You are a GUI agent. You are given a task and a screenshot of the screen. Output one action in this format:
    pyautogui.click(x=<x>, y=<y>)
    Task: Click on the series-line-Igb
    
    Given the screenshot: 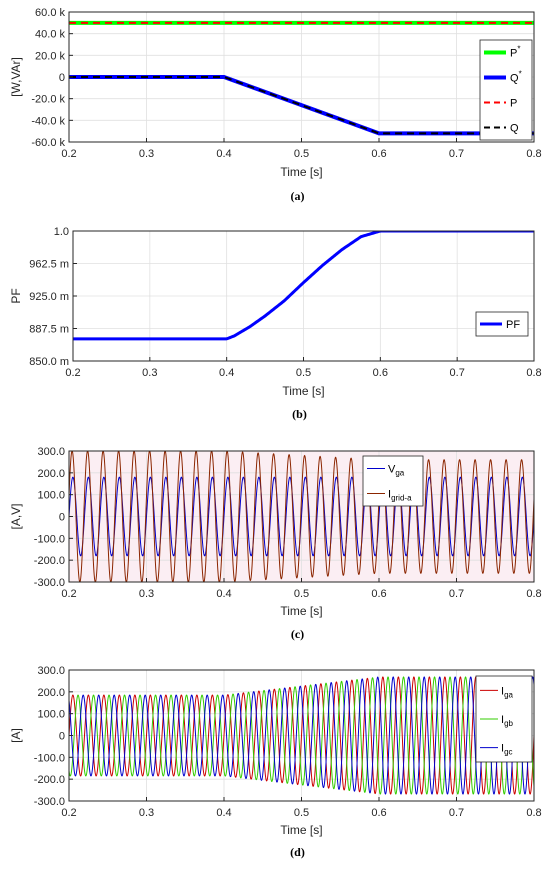 What is the action you would take?
    pyautogui.click(x=301, y=735)
    